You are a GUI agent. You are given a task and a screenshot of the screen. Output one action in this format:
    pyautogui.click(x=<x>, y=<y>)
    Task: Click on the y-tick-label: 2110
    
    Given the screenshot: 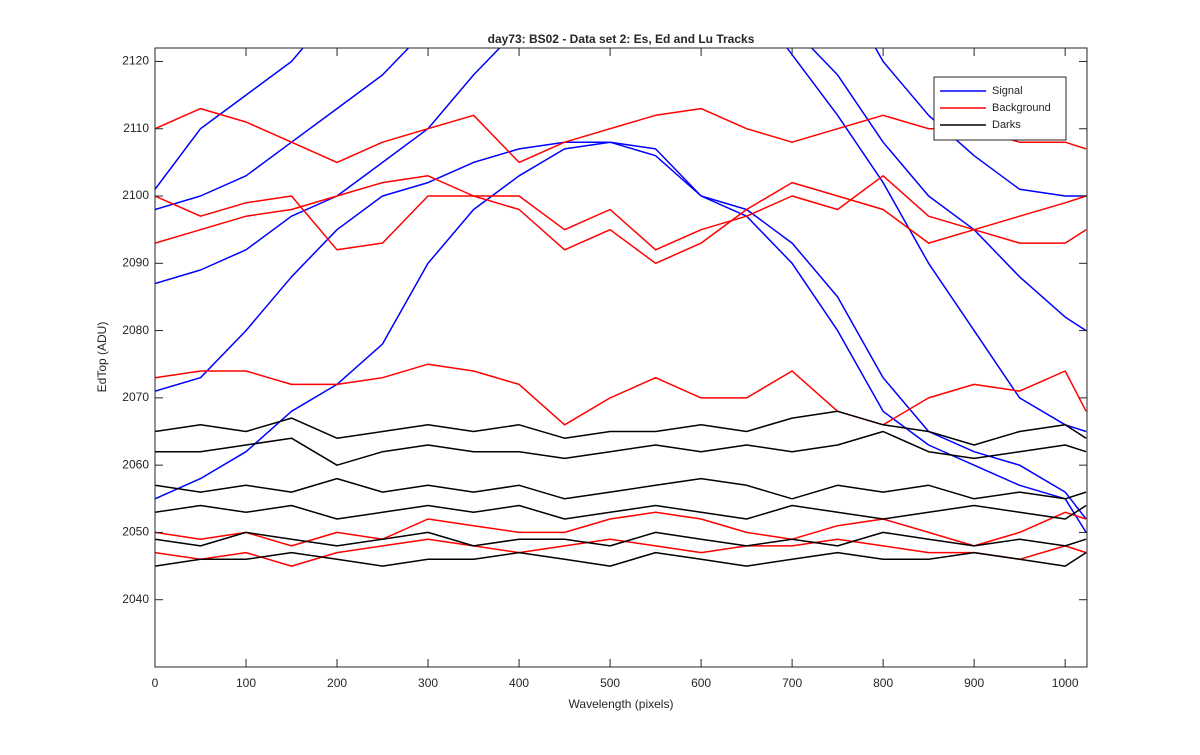 What is the action you would take?
    pyautogui.click(x=136, y=128)
    